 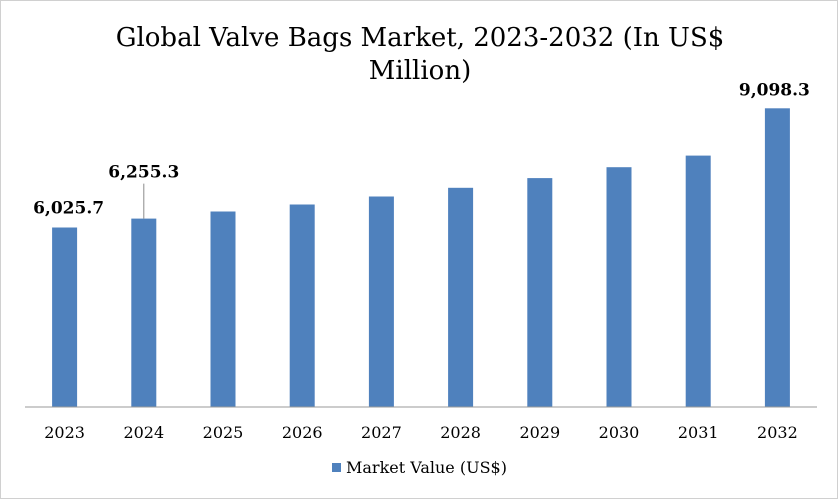 I want to click on bar-2029, so click(x=540, y=292).